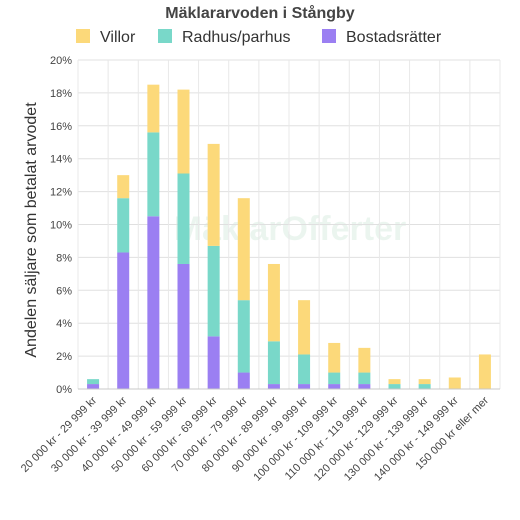  Describe the element at coordinates (61, 127) in the screenshot. I see `y-tick-label: 16%` at that location.